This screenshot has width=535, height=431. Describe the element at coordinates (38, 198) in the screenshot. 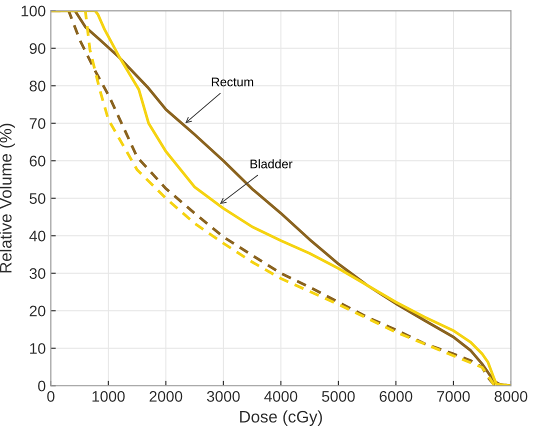

I see `y-tick-label: 50` at that location.